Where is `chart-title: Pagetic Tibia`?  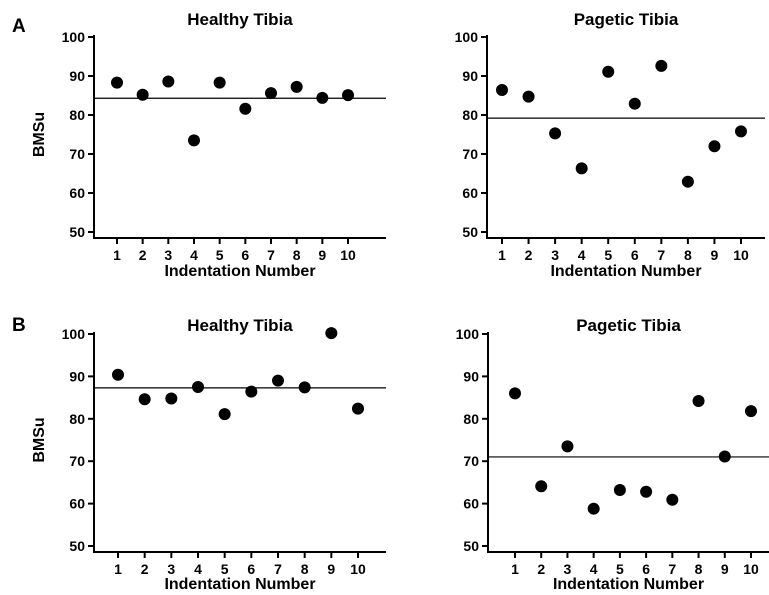
chart-title: Pagetic Tibia is located at coordinates (628, 325).